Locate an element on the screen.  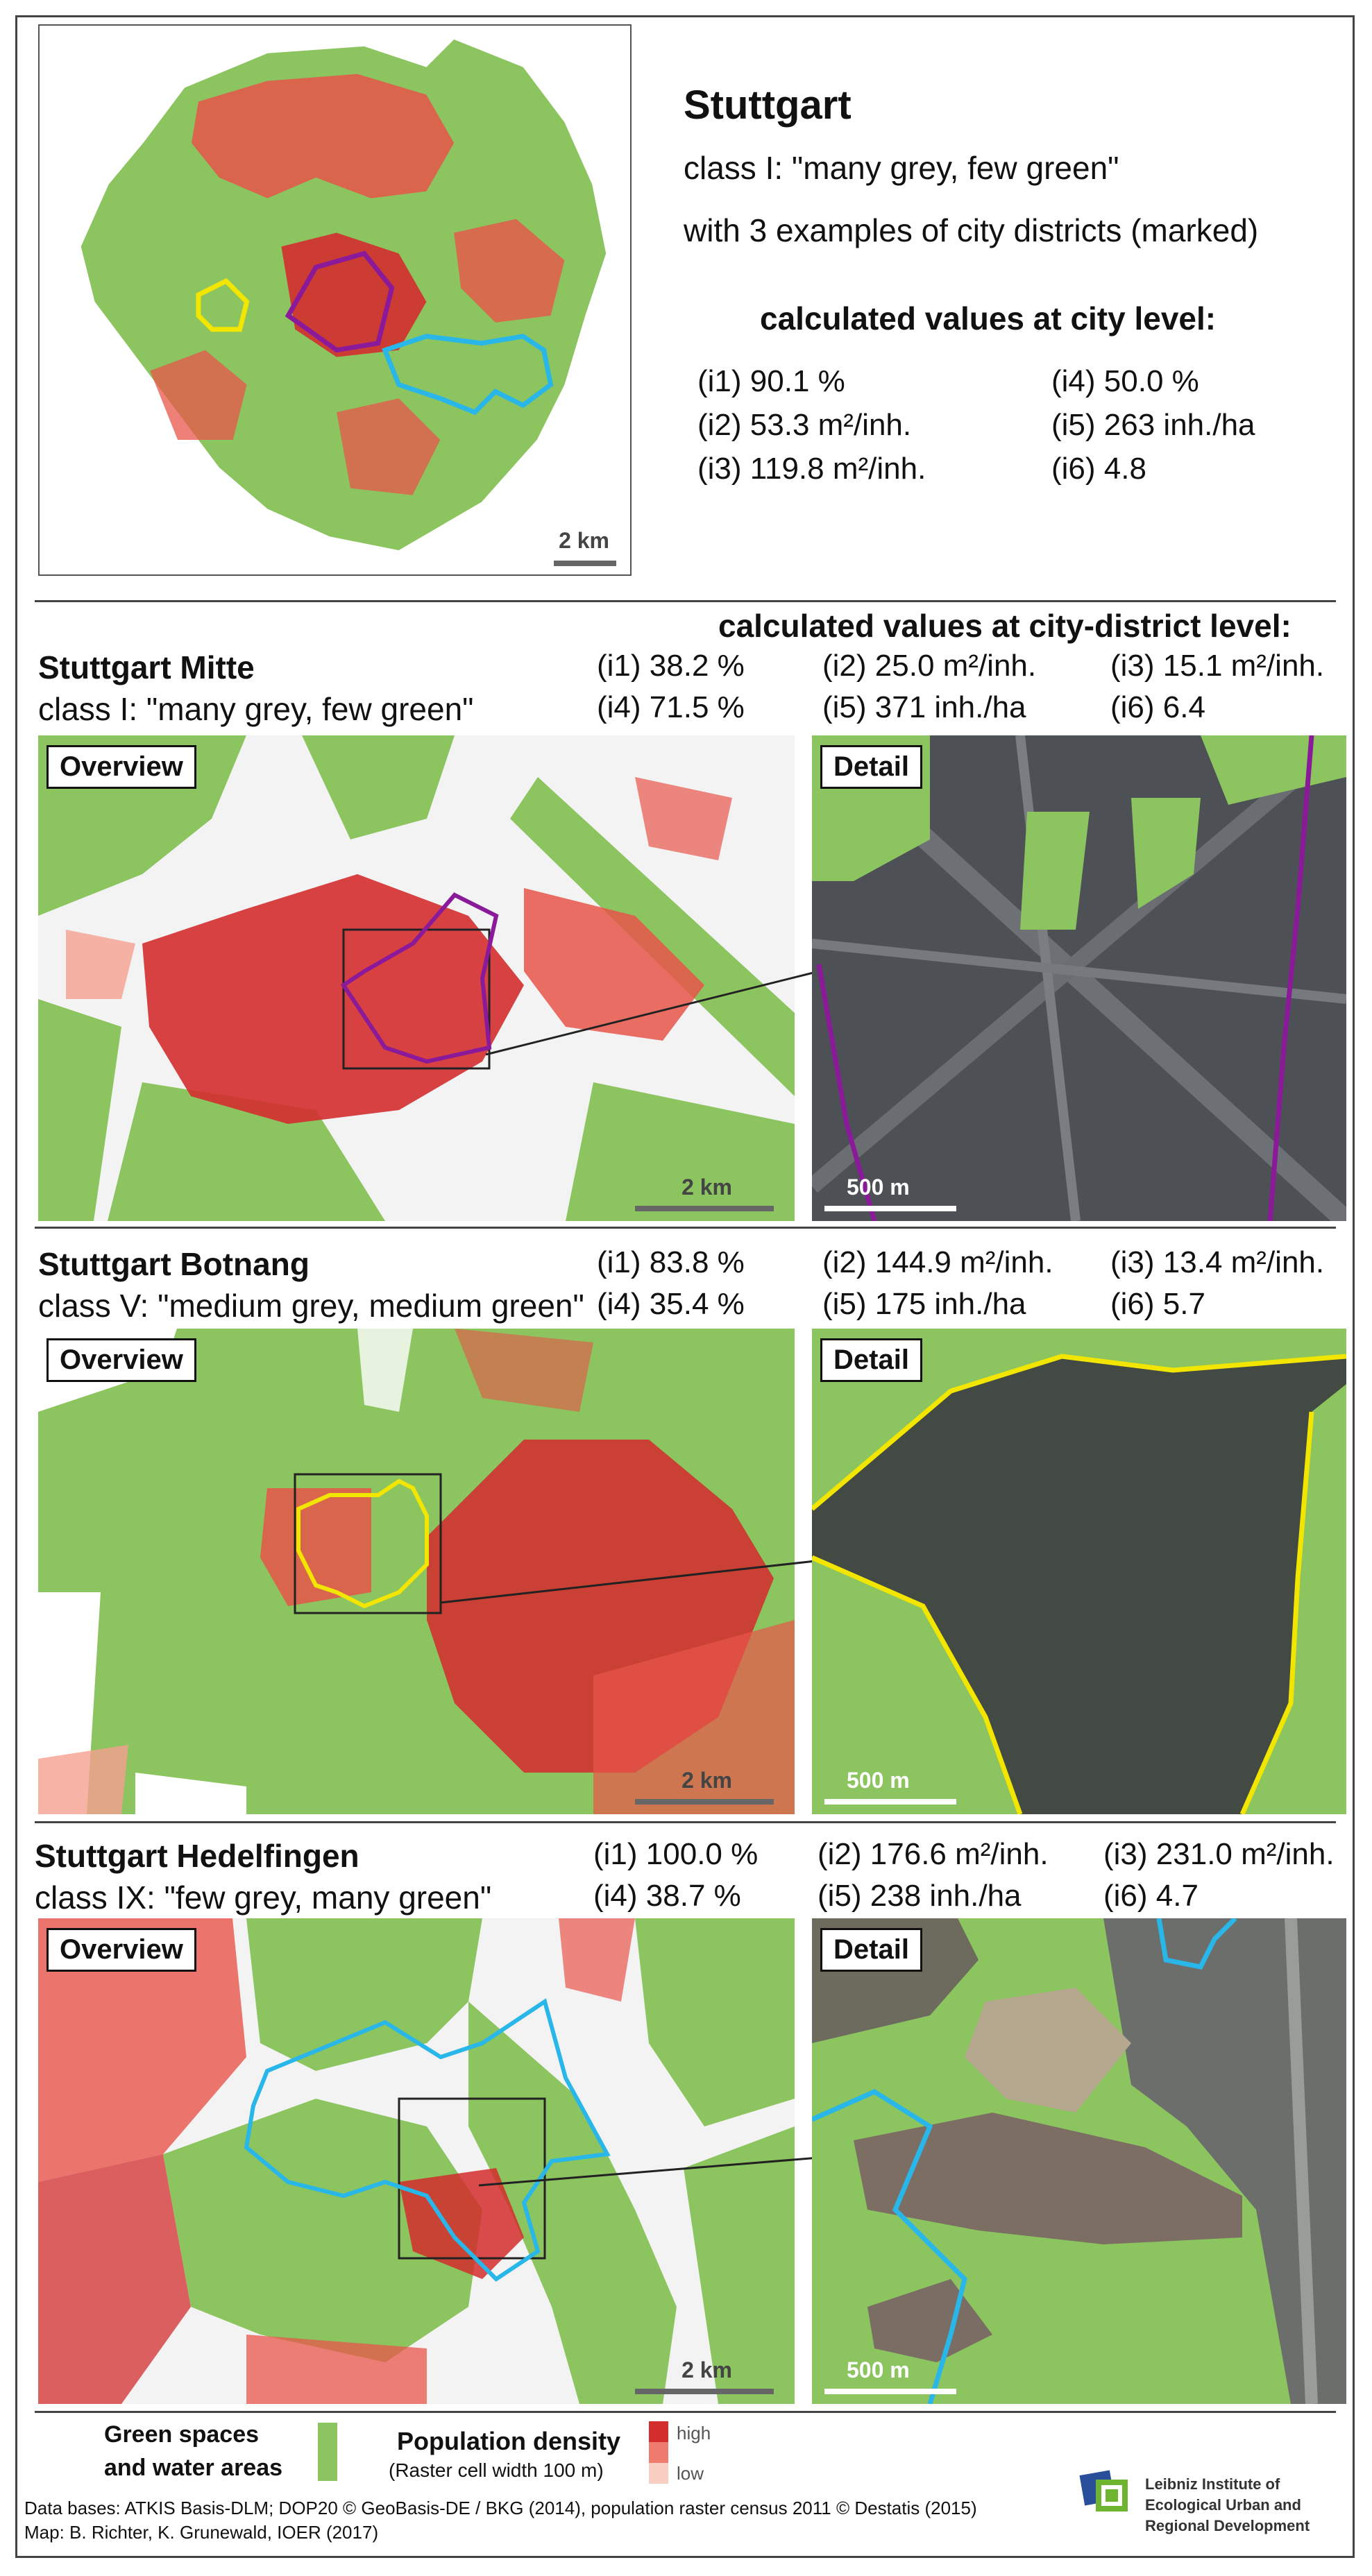
district-value: (i5) 371 inh./ha is located at coordinates (924, 707).